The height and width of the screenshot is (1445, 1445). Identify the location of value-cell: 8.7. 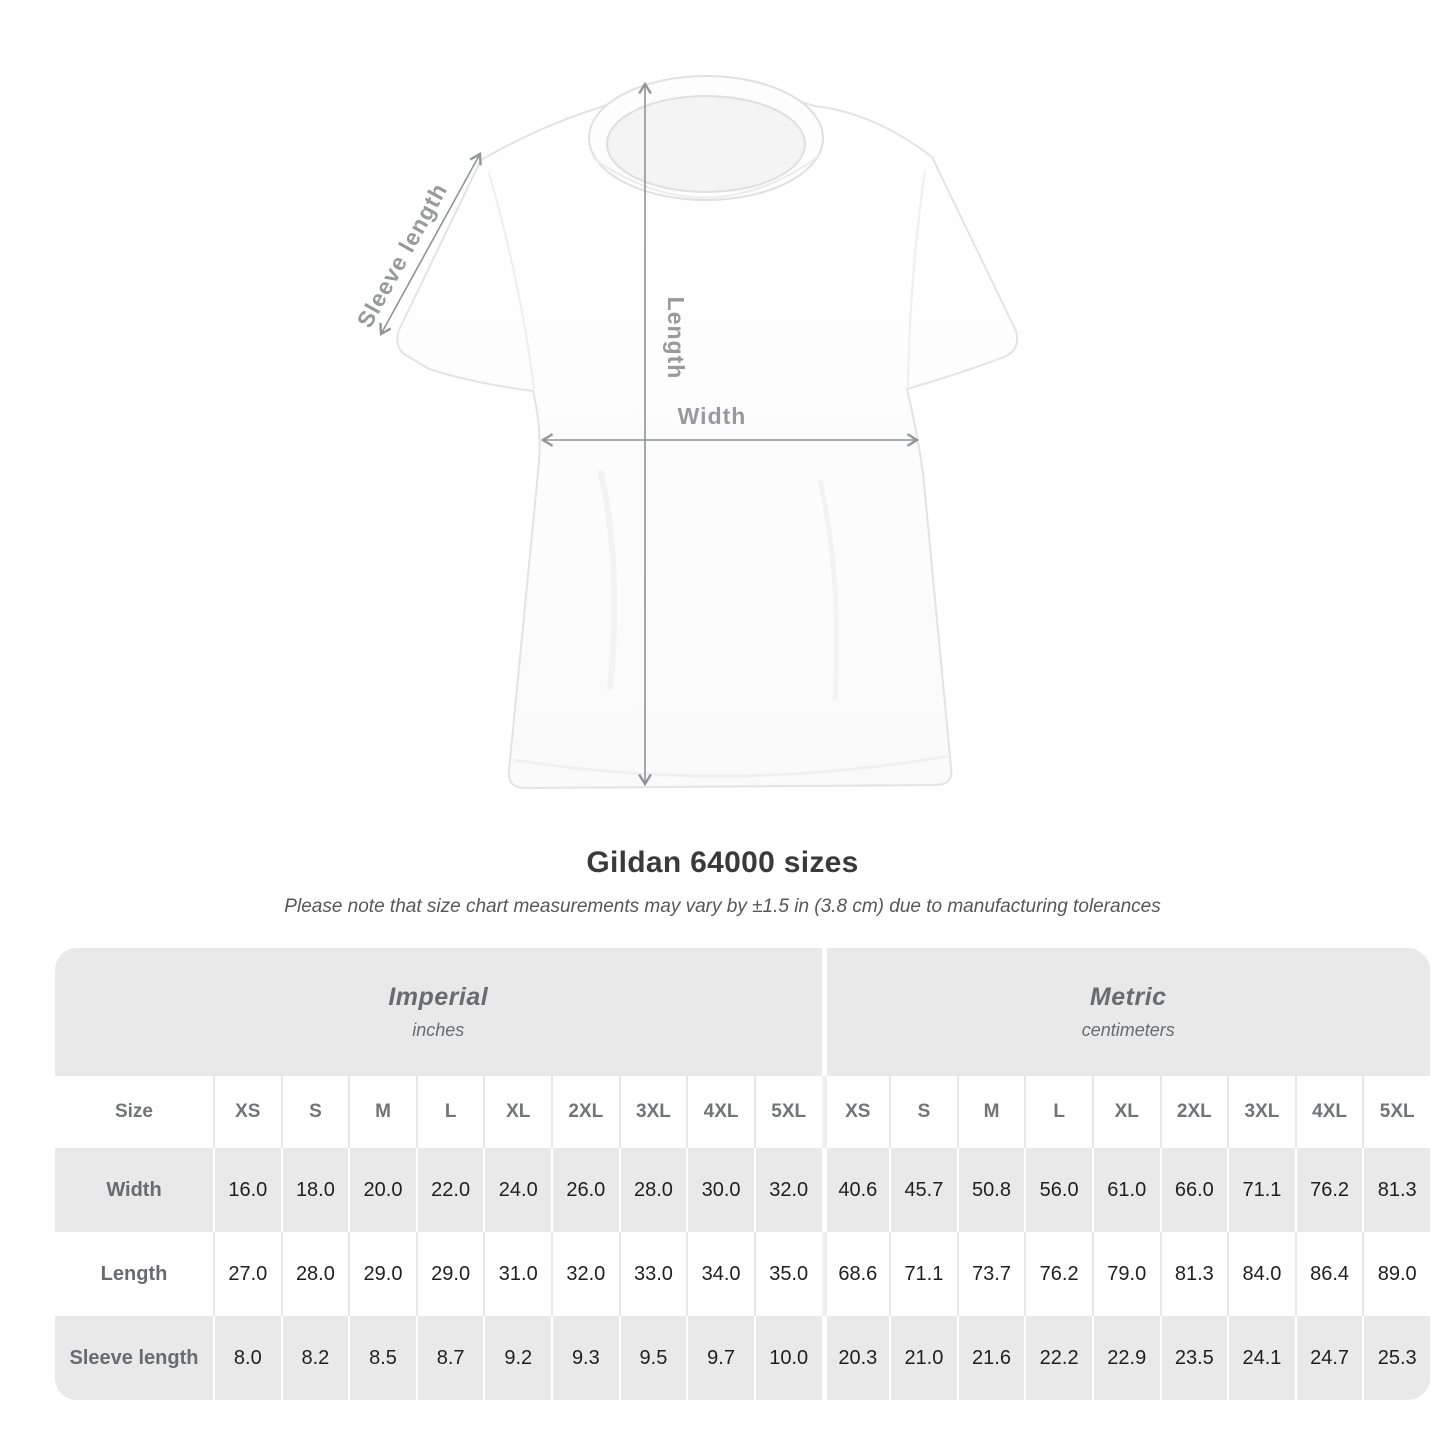
(449, 1358).